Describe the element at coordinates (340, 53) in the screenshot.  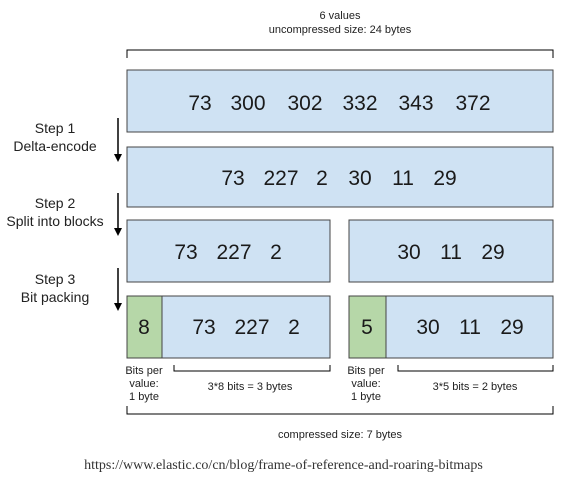
I see `top-bracket` at that location.